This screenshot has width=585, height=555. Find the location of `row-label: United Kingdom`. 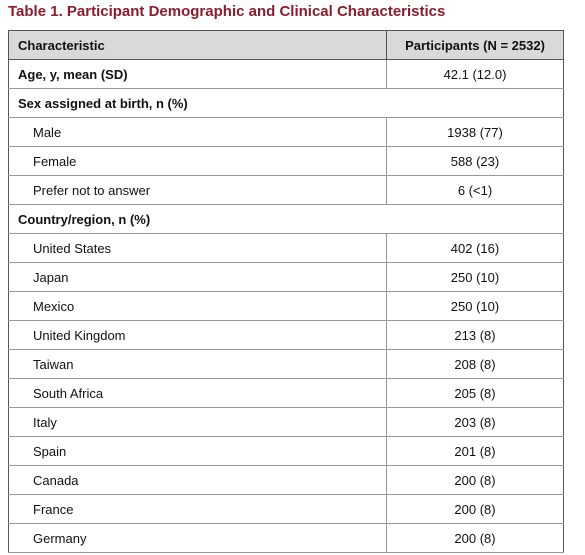

row-label: United Kingdom is located at coordinates (197, 335).